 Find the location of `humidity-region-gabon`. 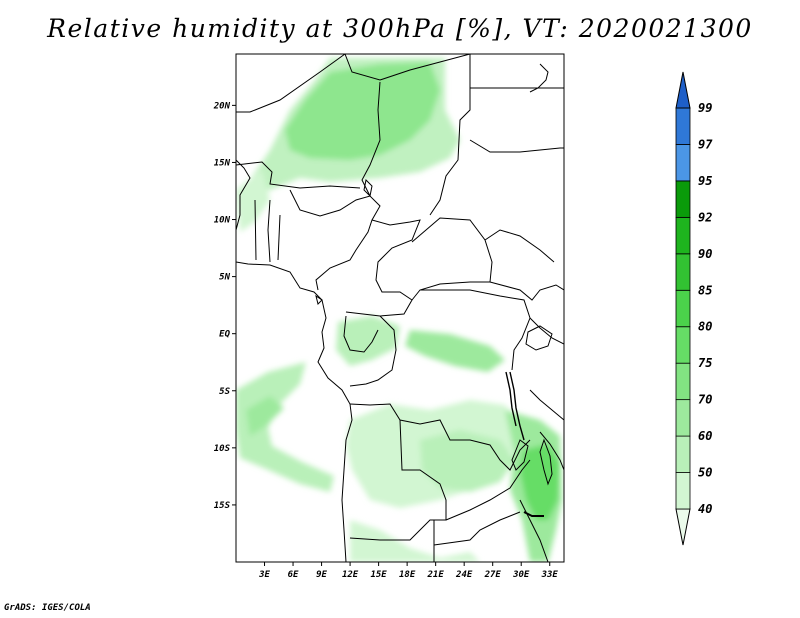

humidity-region-gabon is located at coordinates (368, 341).